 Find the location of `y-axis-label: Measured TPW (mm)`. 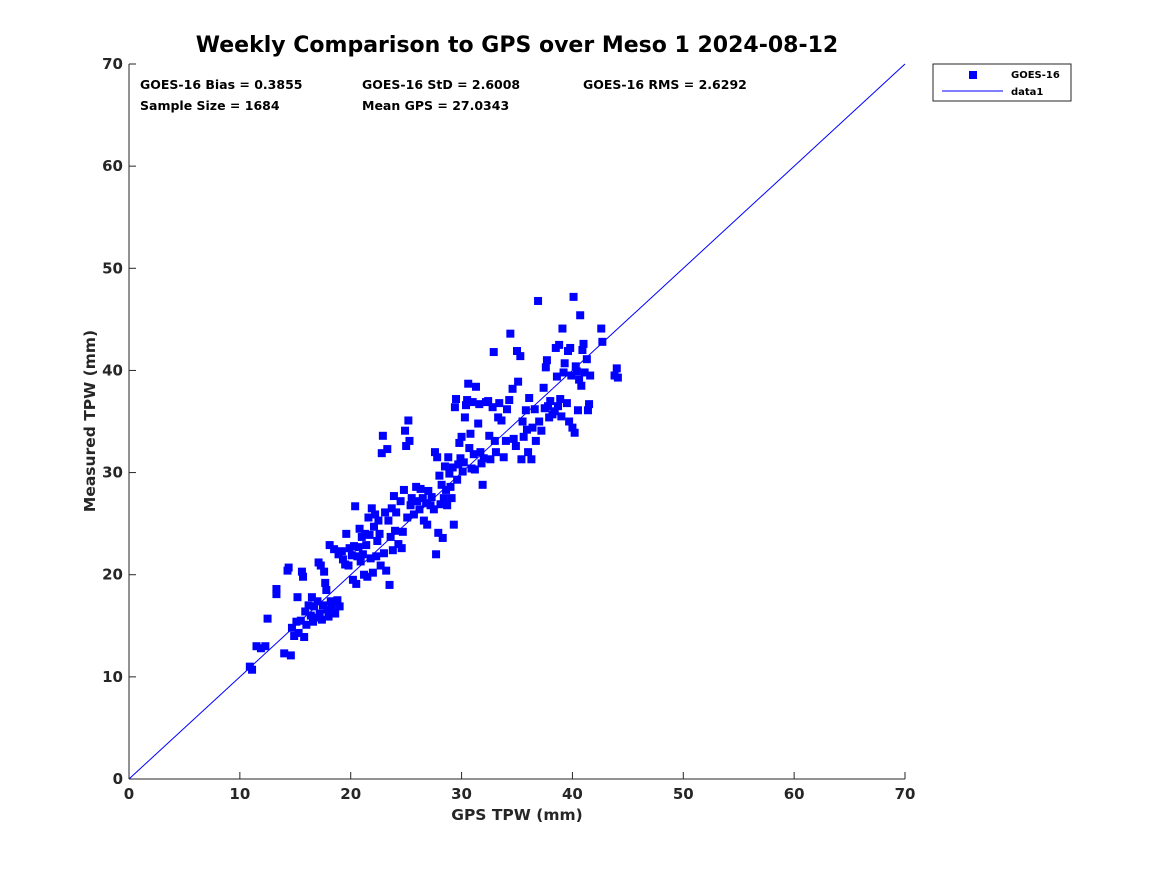

y-axis-label: Measured TPW (mm) is located at coordinates (90, 421).